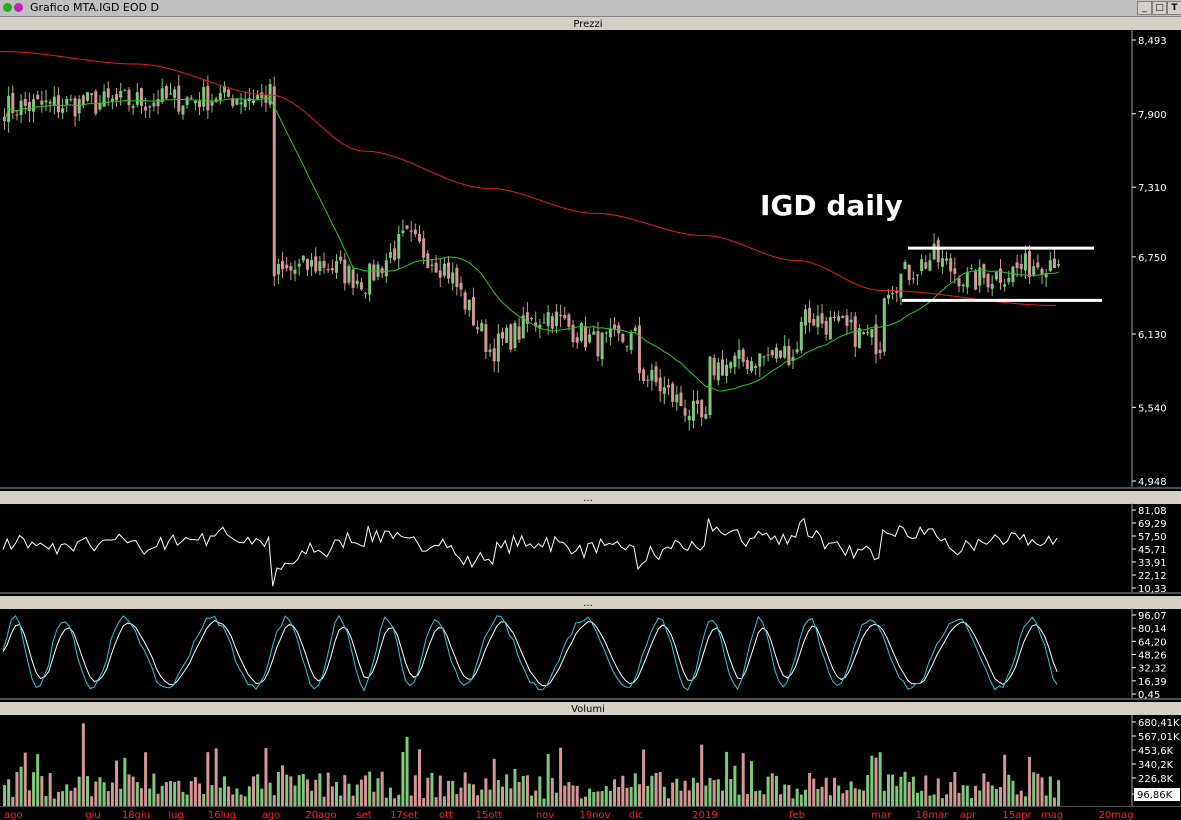  Describe the element at coordinates (1159, 737) in the screenshot. I see `volume-tick-label: 567,01K` at that location.